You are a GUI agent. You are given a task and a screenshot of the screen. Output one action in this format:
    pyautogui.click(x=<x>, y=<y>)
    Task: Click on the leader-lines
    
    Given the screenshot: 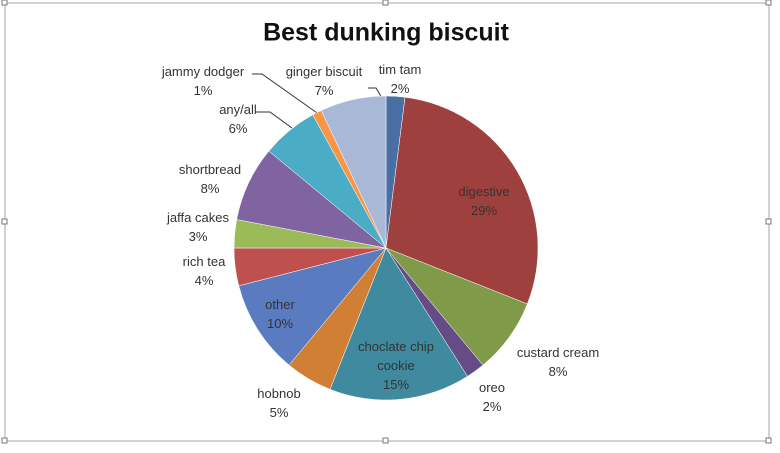 What is the action you would take?
    pyautogui.click(x=317, y=101)
    